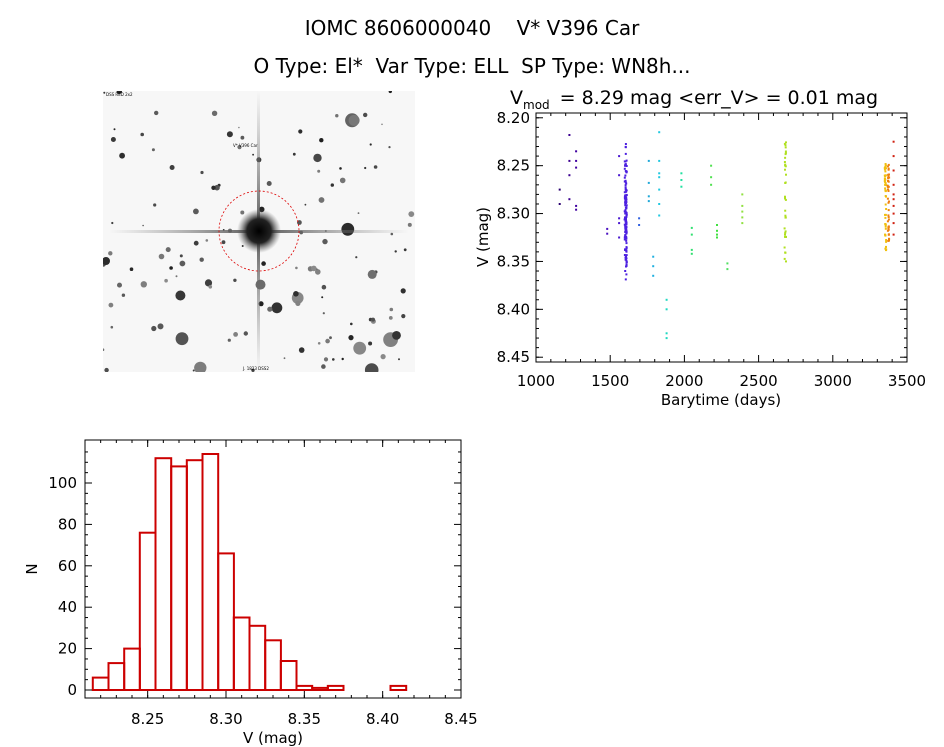  What do you see at coordinates (255, 368) in the screenshot?
I see `sky-bottom-label: J. 1823 DSS2` at bounding box center [255, 368].